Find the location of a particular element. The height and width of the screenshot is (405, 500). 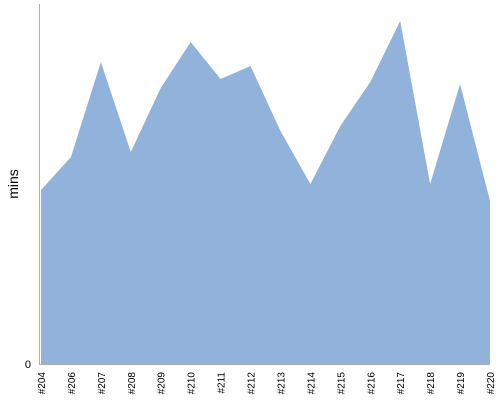

x-tick-label: #217 is located at coordinates (401, 383).